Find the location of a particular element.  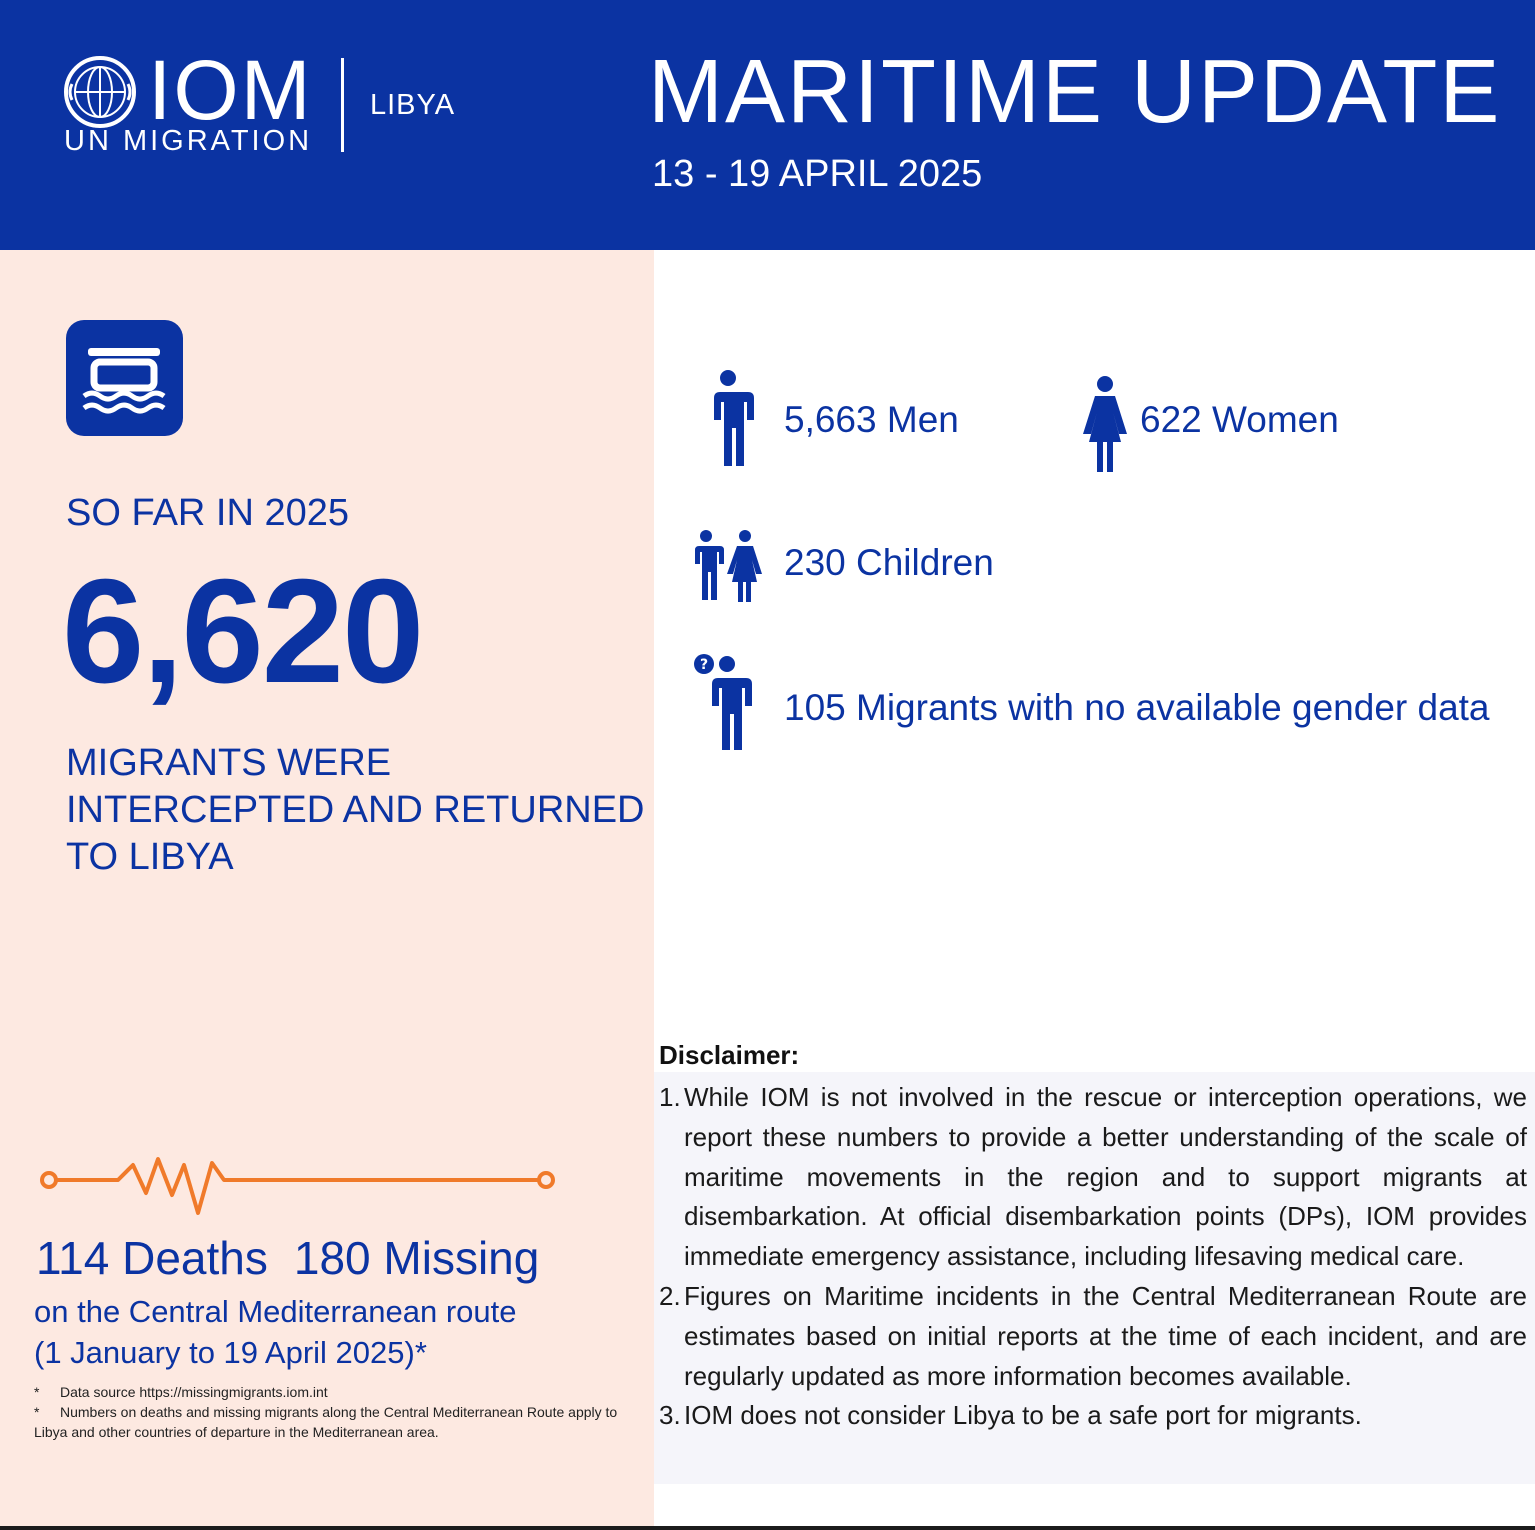

boat-on-water-icon is located at coordinates (124, 381).